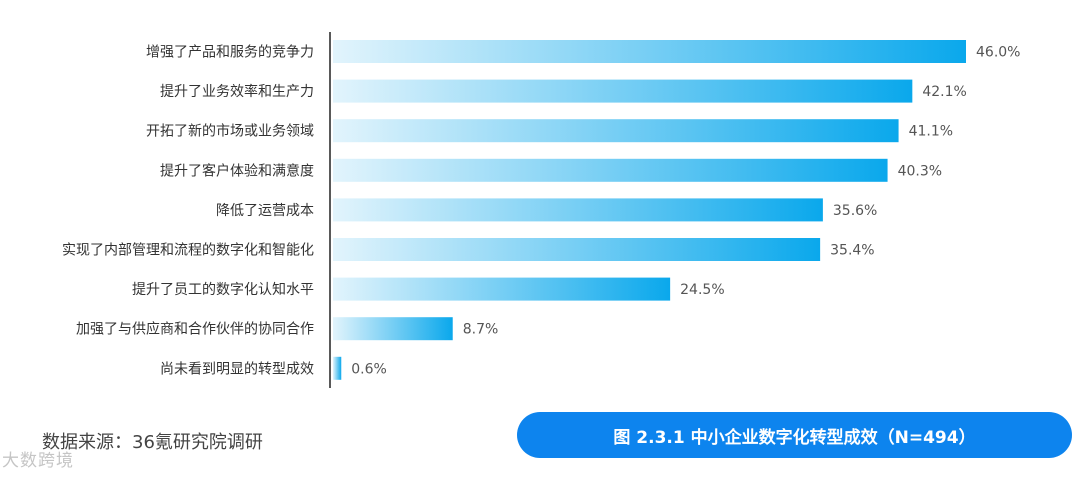 This screenshot has height=478, width=1080. What do you see at coordinates (855, 211) in the screenshot?
I see `value-label: 35.6%` at bounding box center [855, 211].